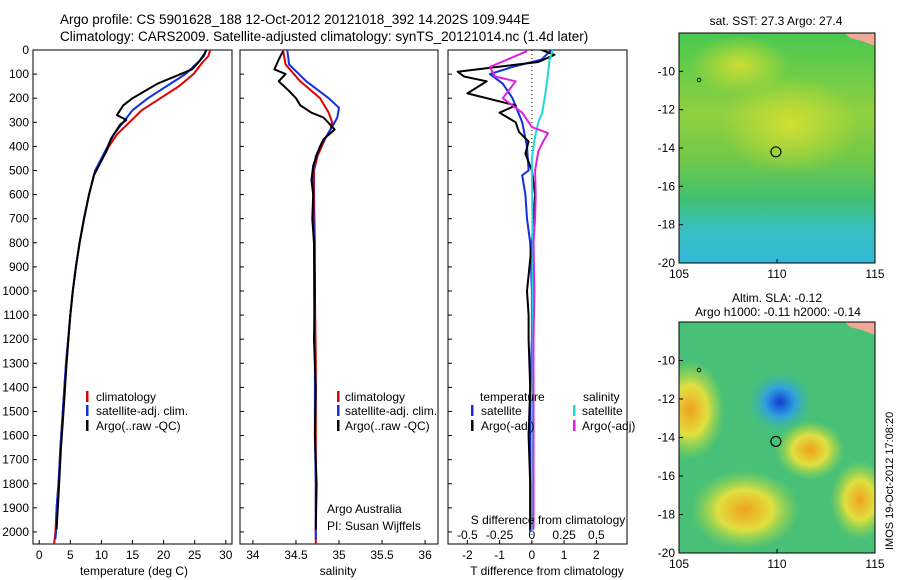 The image size is (900, 580). Describe the element at coordinates (15, 508) in the screenshot. I see `depth-tick-label: 1900` at that location.